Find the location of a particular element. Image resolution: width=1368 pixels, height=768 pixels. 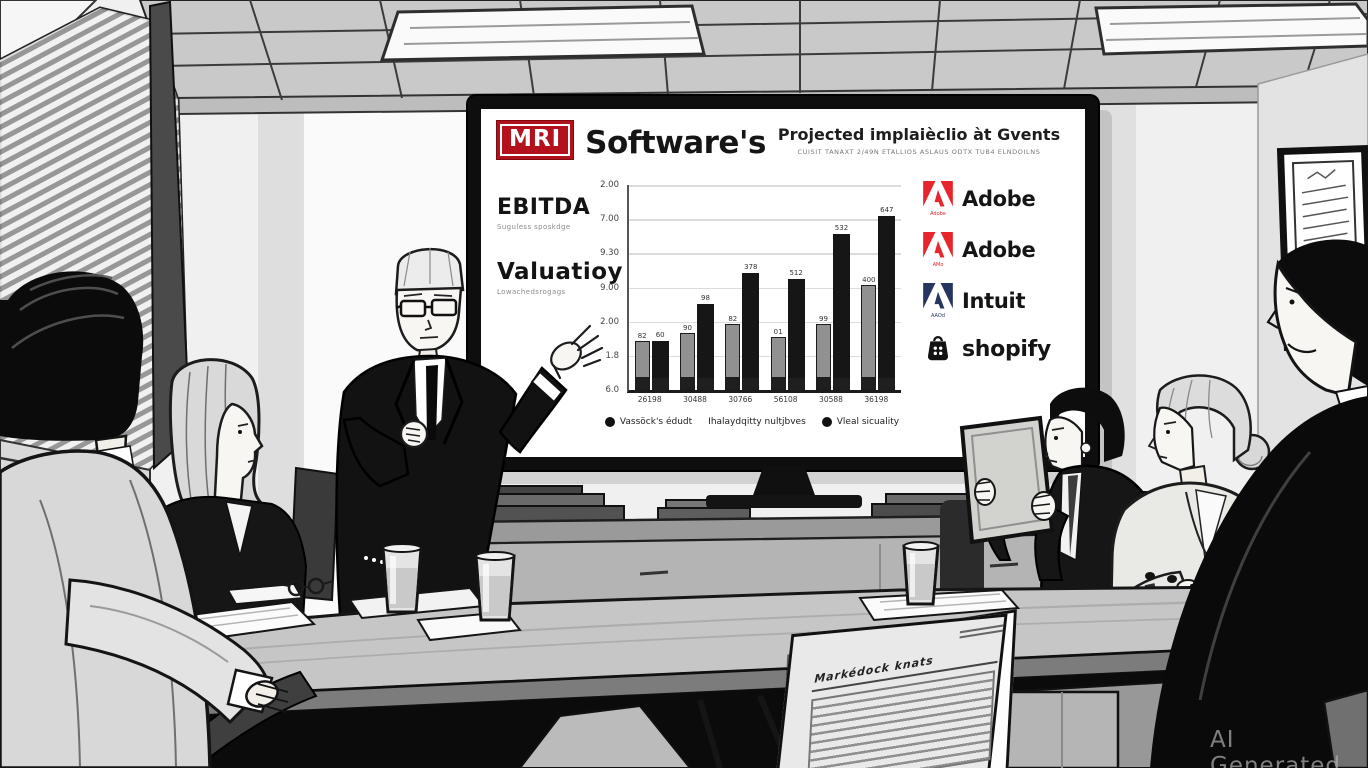

paper-sheet is located at coordinates (233, 623).